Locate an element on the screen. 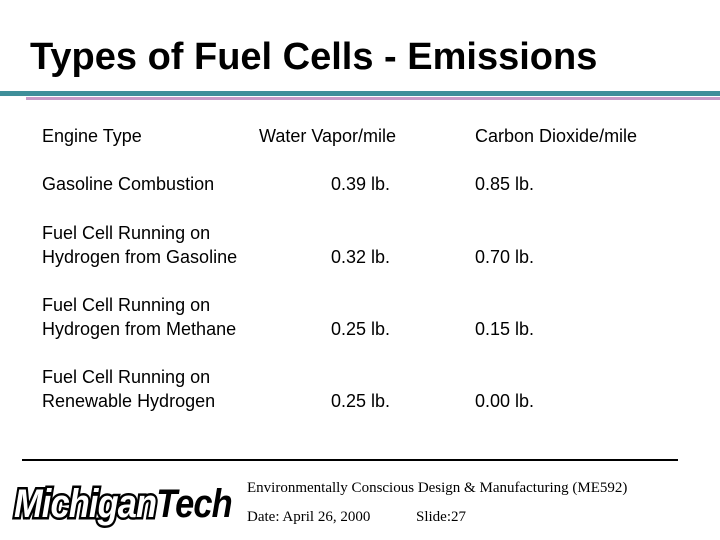  row-3-engine-line2: Hydrogen from Methane is located at coordinates (139, 329).